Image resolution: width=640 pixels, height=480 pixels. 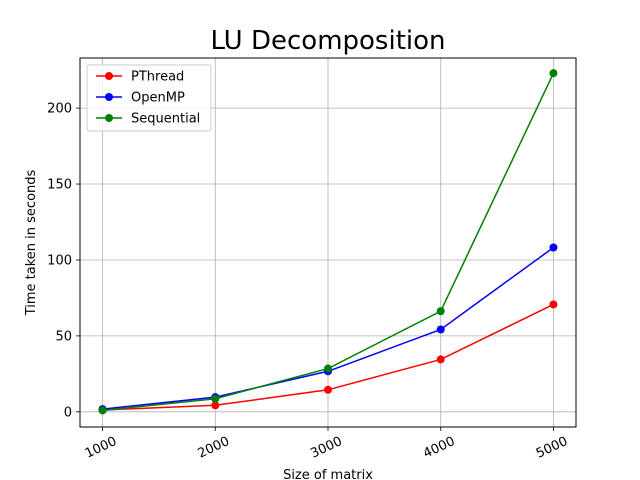 I want to click on legend-label-pthread: PThread, so click(x=157, y=77).